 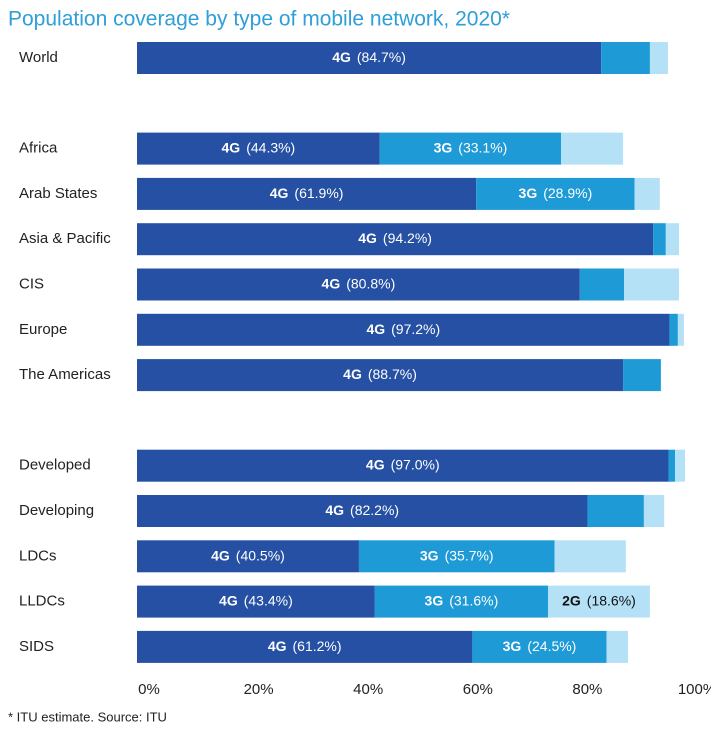 I want to click on x-tick-label: 60%, so click(x=478, y=689).